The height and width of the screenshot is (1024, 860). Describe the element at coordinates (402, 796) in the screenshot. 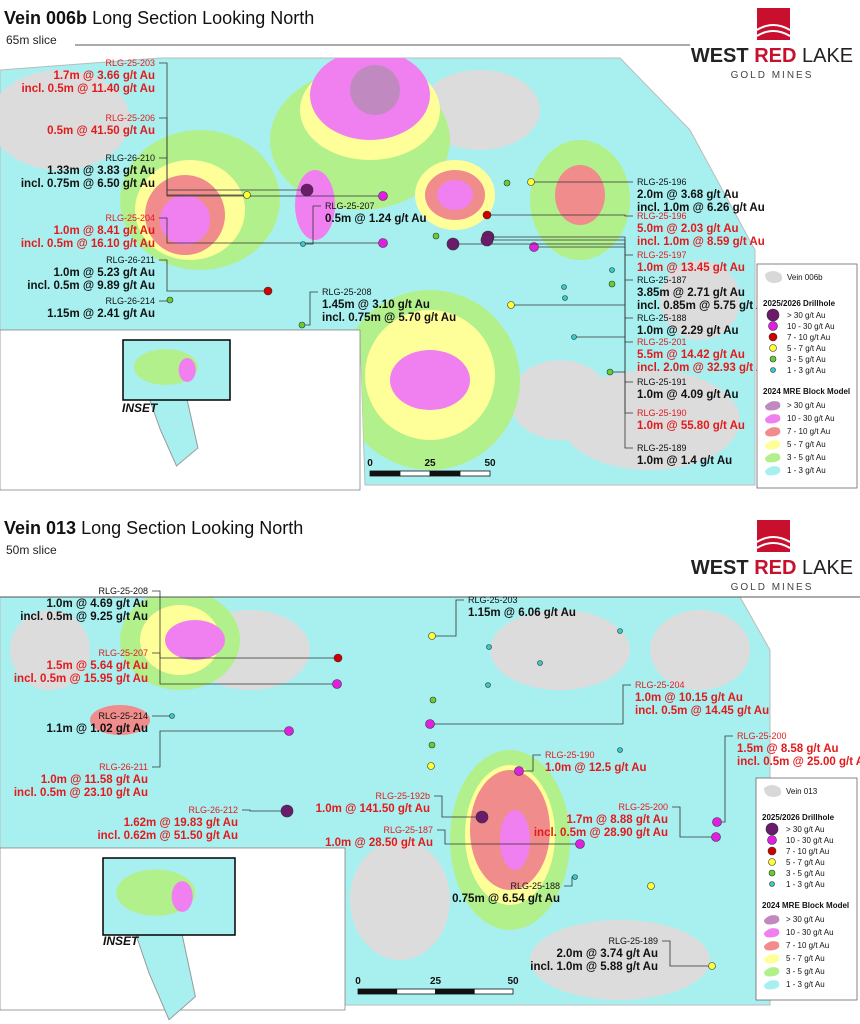

I see `hole-id: RLG-25-192b` at that location.